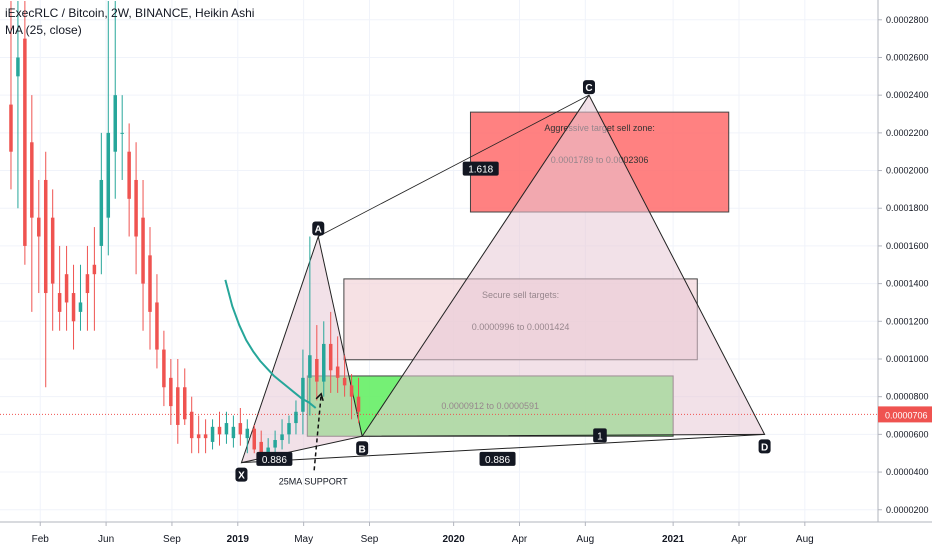 Image resolution: width=932 pixels, height=550 pixels. Describe the element at coordinates (503, 448) in the screenshot. I see `pattern-xd` at that location.